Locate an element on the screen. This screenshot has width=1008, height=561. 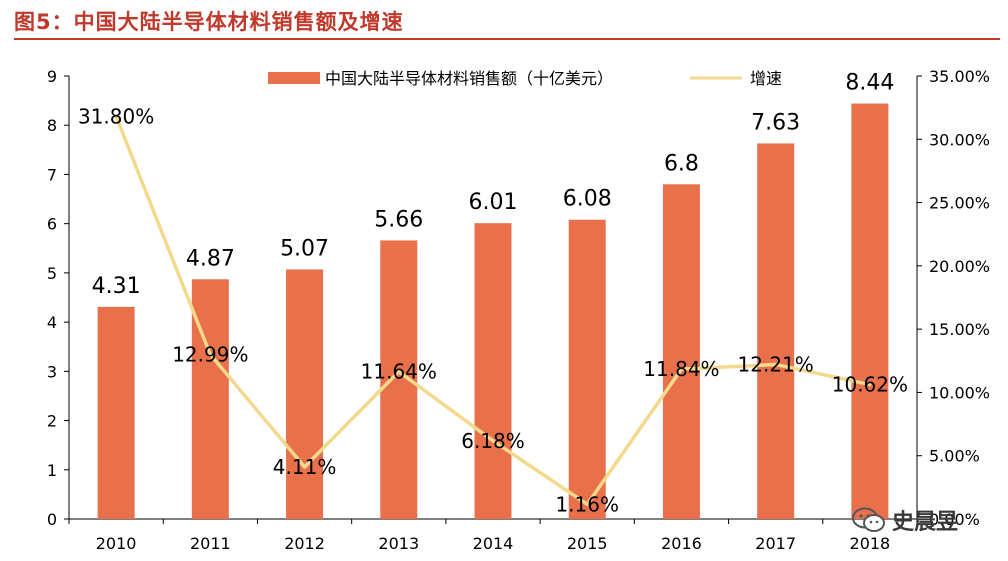
y-right-tick-label: 20.00% is located at coordinates (959, 266).